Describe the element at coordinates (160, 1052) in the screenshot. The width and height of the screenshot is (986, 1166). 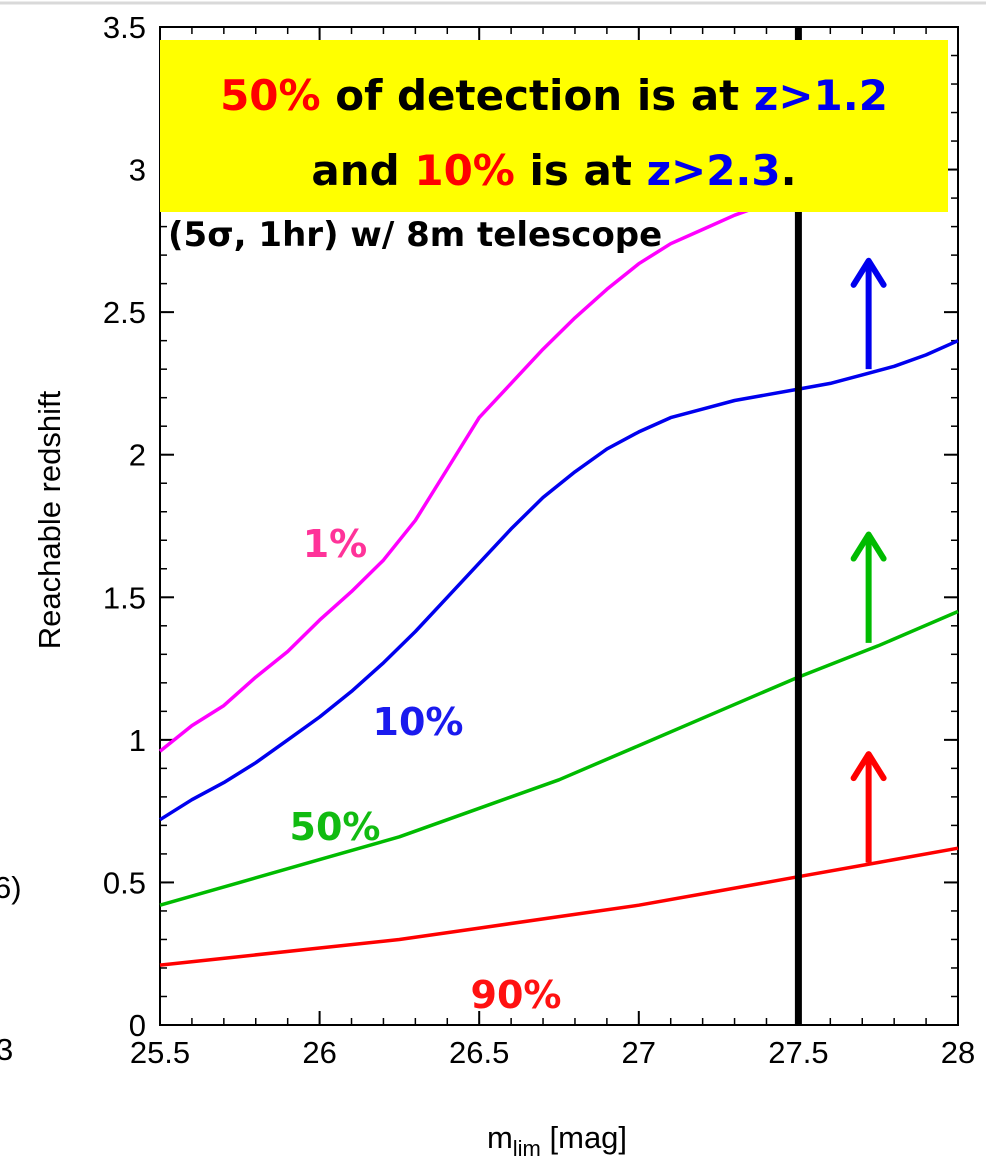
I see `x-tick-label: 25.5` at that location.